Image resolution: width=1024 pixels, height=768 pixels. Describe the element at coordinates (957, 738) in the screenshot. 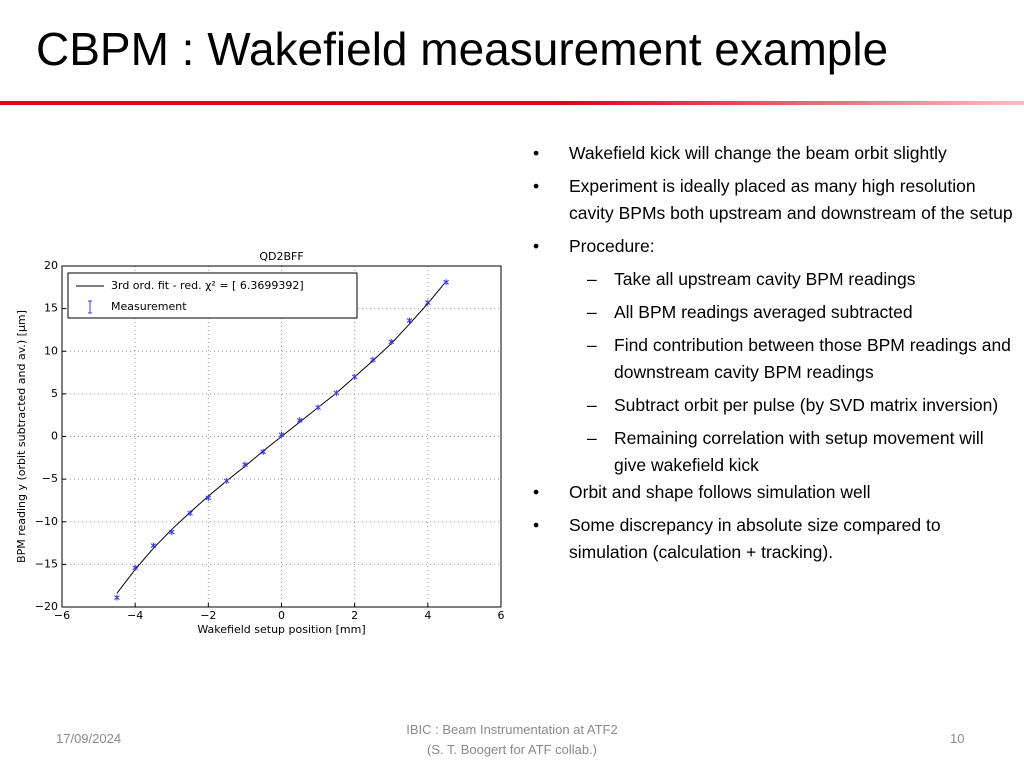

I see `page-number: 10` at that location.